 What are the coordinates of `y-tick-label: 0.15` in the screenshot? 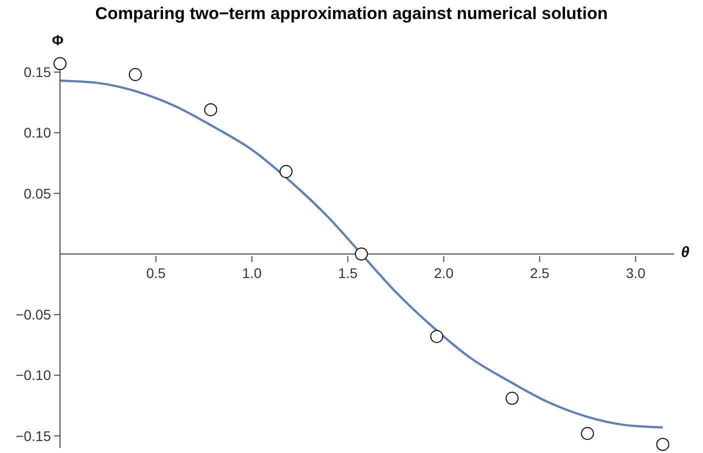 It's located at (38, 72).